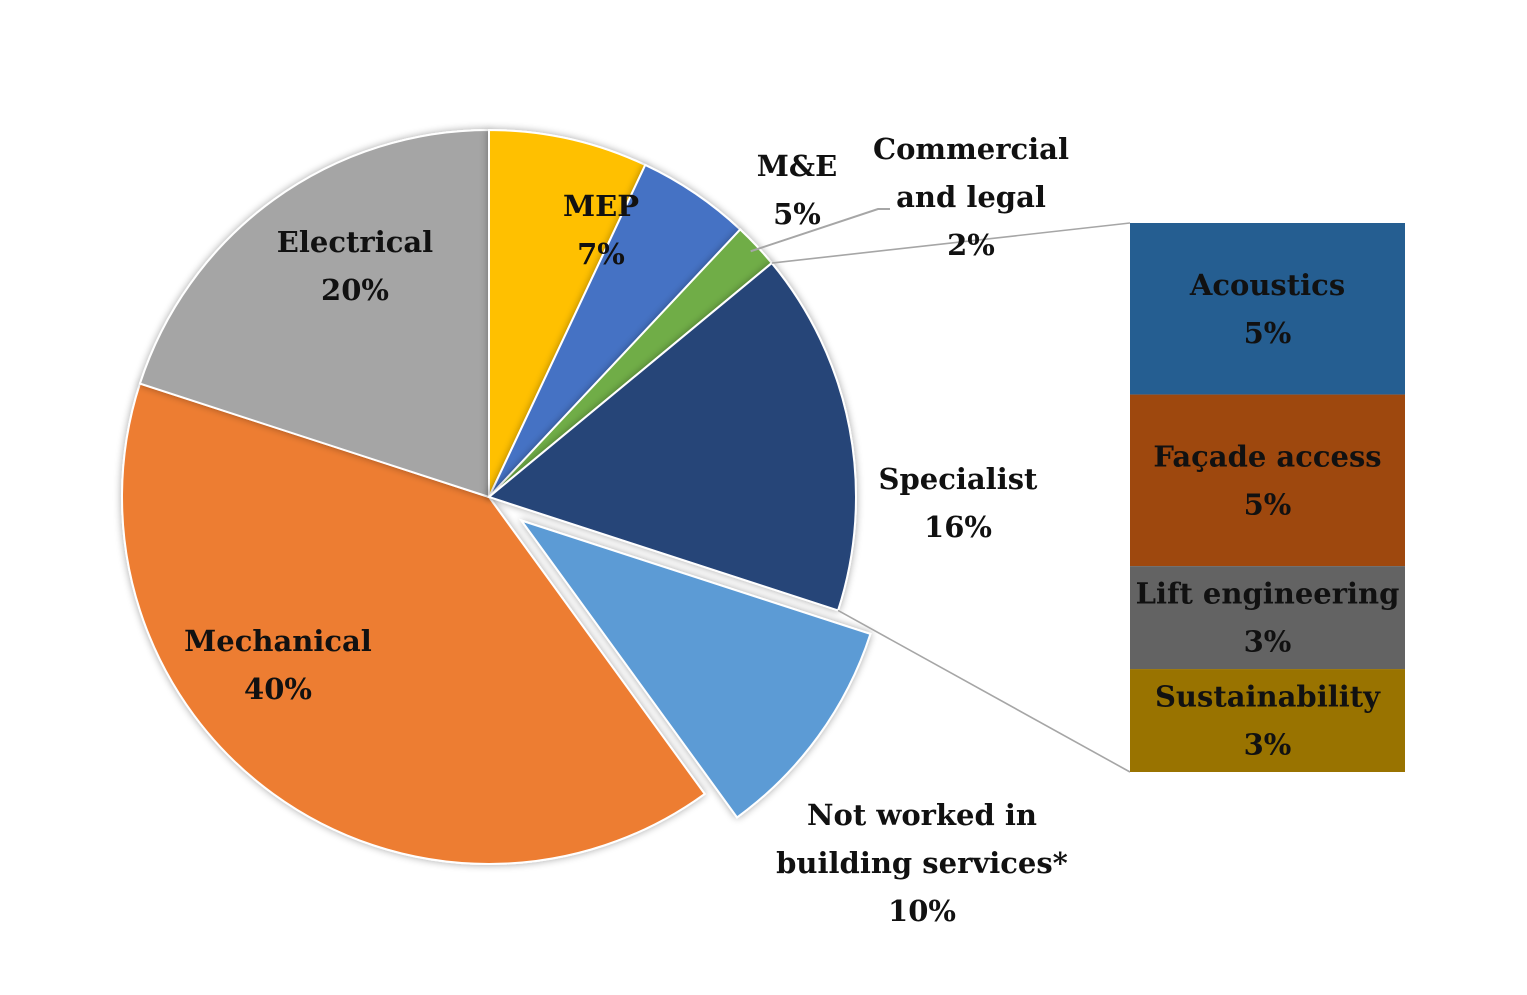  What do you see at coordinates (355, 266) in the screenshot?
I see `label-electrical: Electrical 20%` at bounding box center [355, 266].